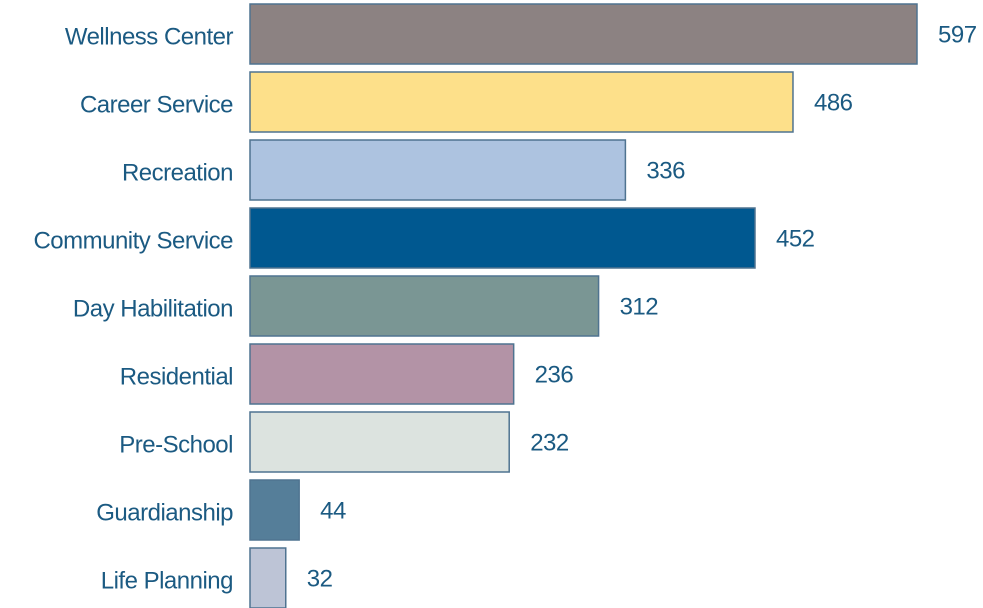 The width and height of the screenshot is (983, 608). I want to click on category-label: Wellness Center, so click(149, 36).